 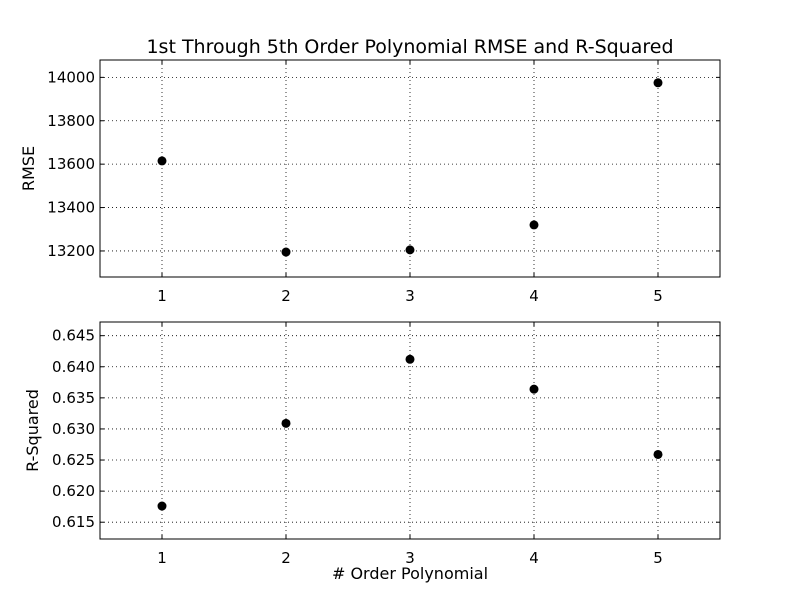 I want to click on rmse-x-tick-label: 2, so click(x=286, y=296).